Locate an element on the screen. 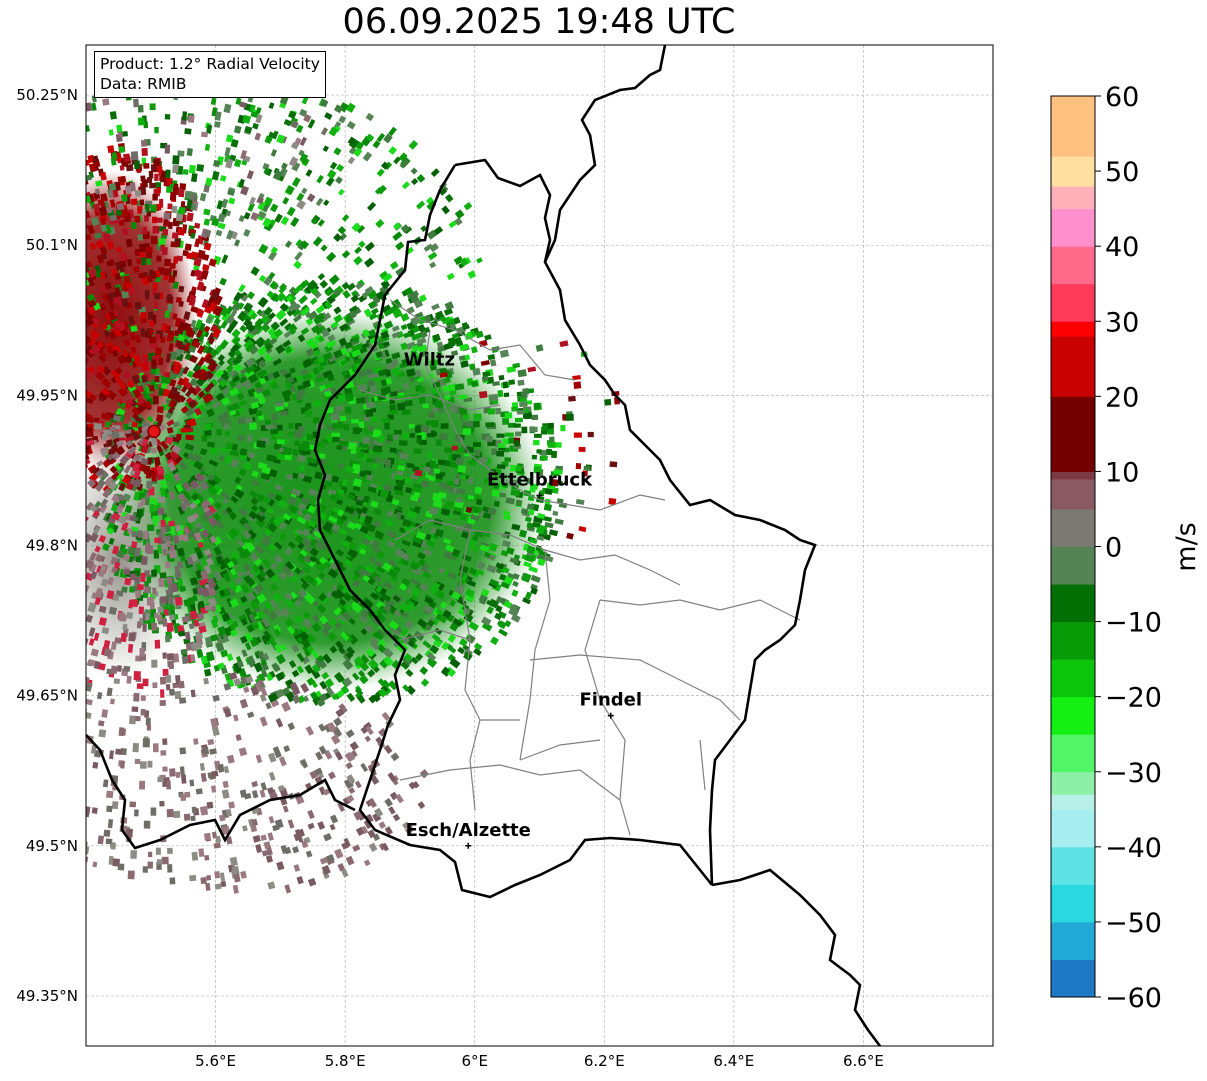  data-source-label: Data: RMIB is located at coordinates (143, 84).